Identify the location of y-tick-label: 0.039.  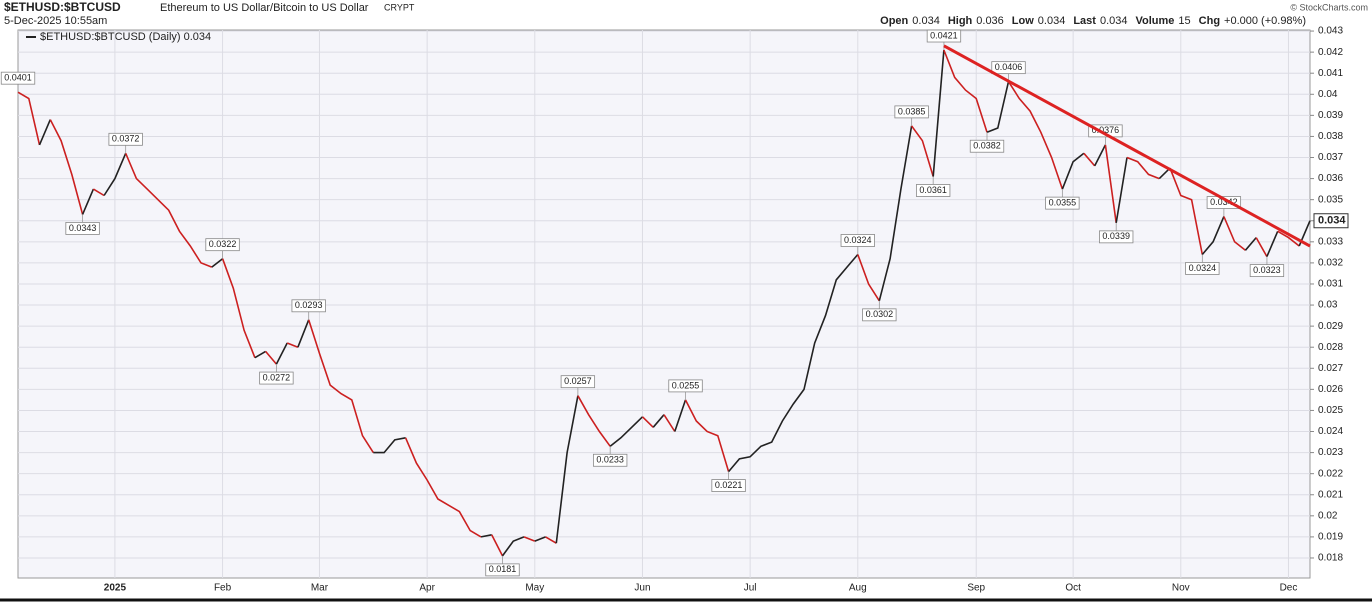
(1330, 115).